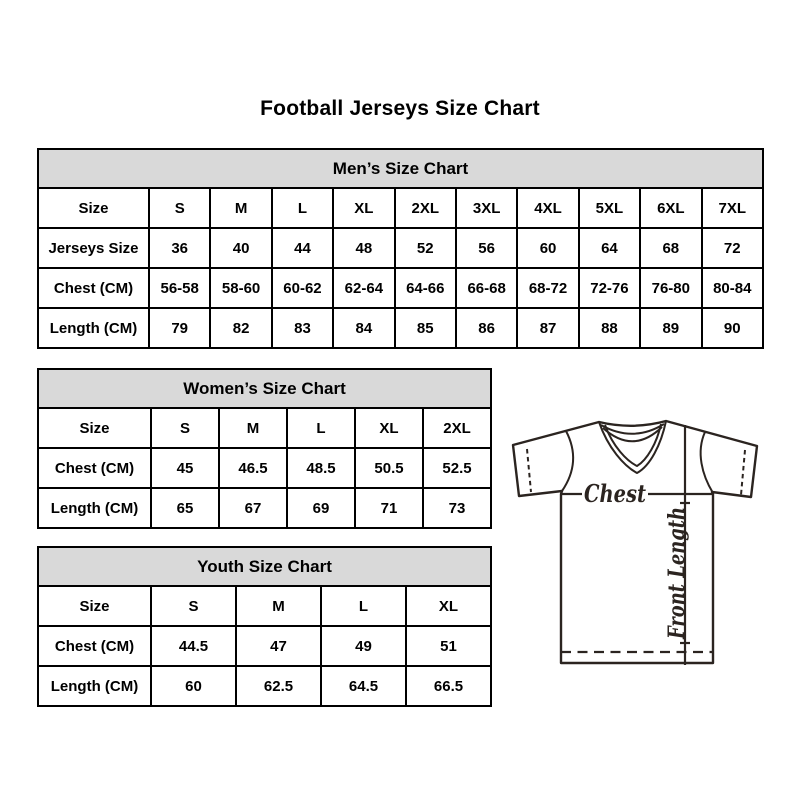 The height and width of the screenshot is (800, 800). I want to click on cell: 62.5, so click(278, 686).